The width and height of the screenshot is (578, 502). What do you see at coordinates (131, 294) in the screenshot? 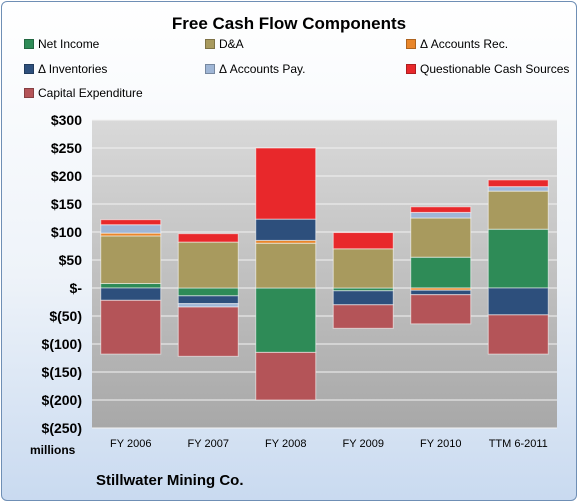
I see `bar-fy-2006-delta-inventories` at bounding box center [131, 294].